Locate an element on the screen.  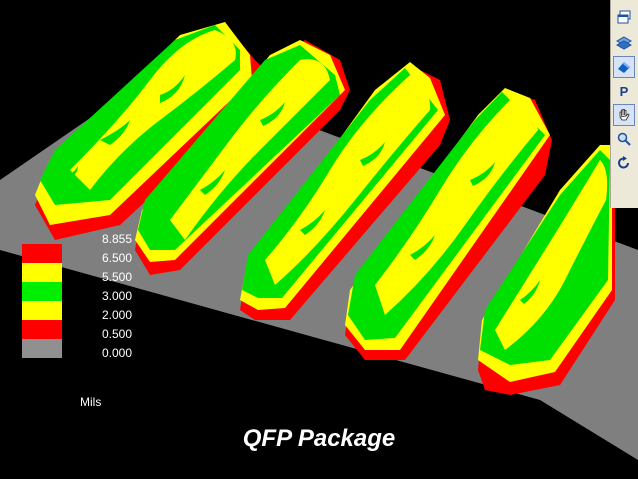
zoom-icon is located at coordinates (624, 139).